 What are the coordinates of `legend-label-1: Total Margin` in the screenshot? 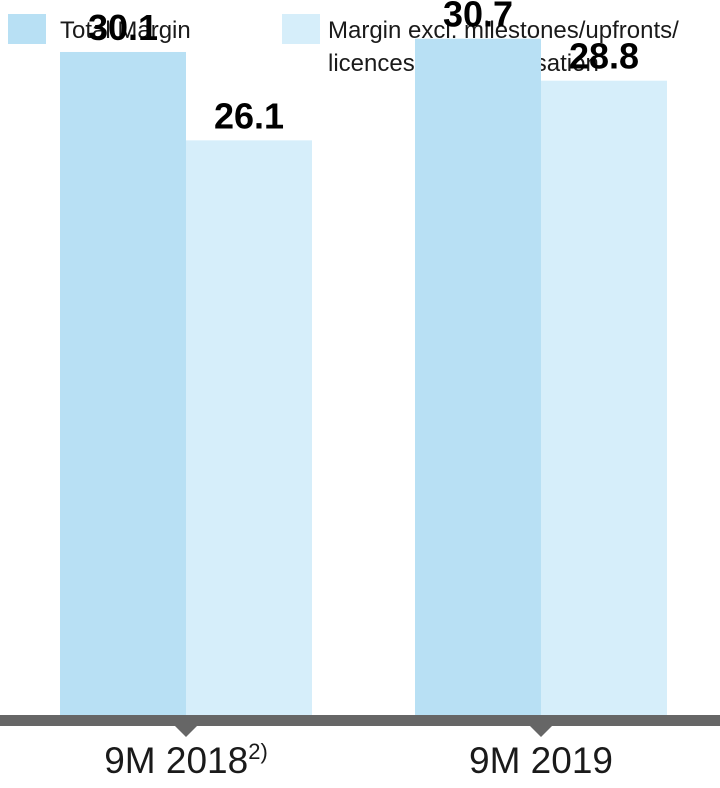 It's located at (125, 30).